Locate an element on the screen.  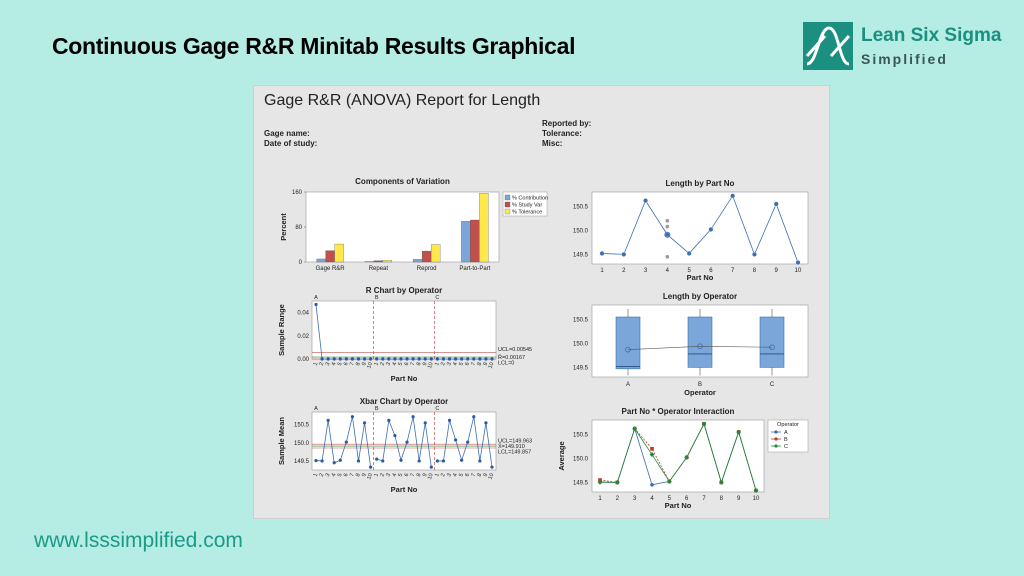
x-axis-label: Operator is located at coordinates (700, 392).